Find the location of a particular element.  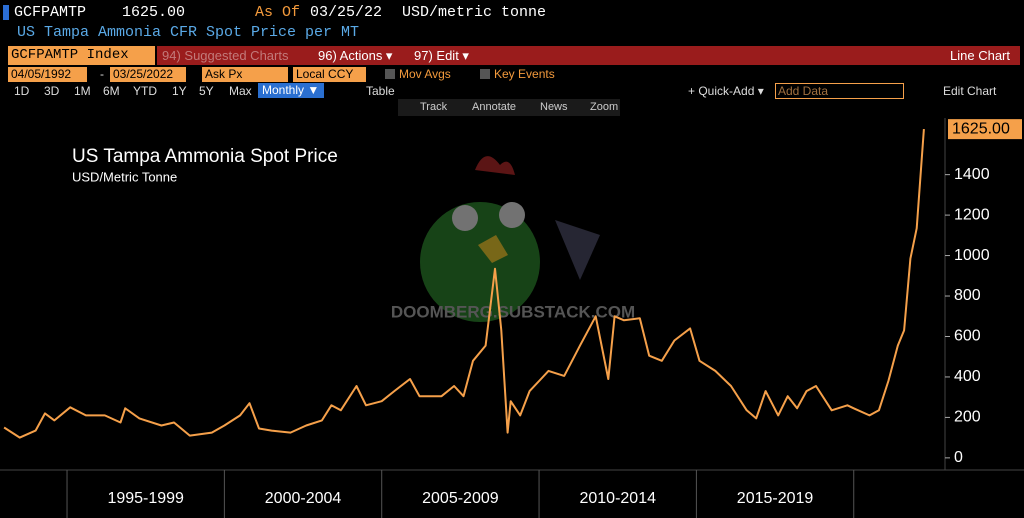

start-date: 04/05/1992 is located at coordinates (47, 74).